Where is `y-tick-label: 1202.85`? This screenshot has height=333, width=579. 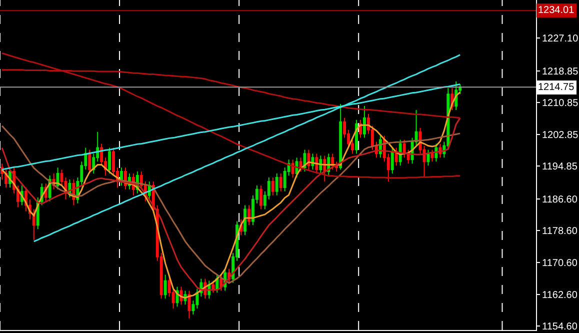 y-tick-label: 1202.85 is located at coordinates (560, 135).